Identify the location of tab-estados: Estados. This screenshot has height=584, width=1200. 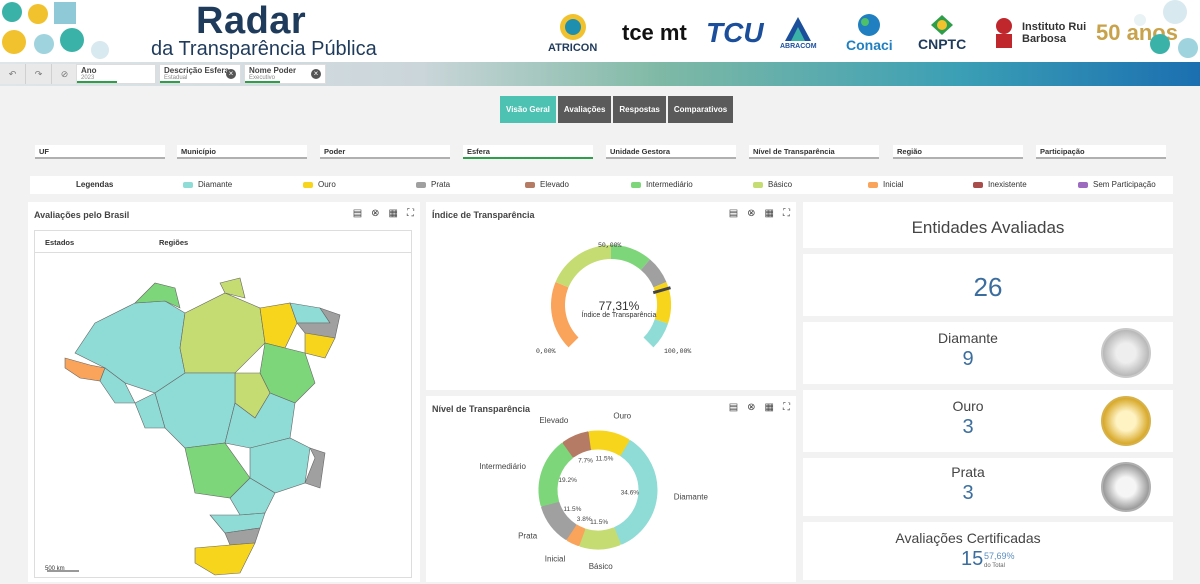
(60, 242).